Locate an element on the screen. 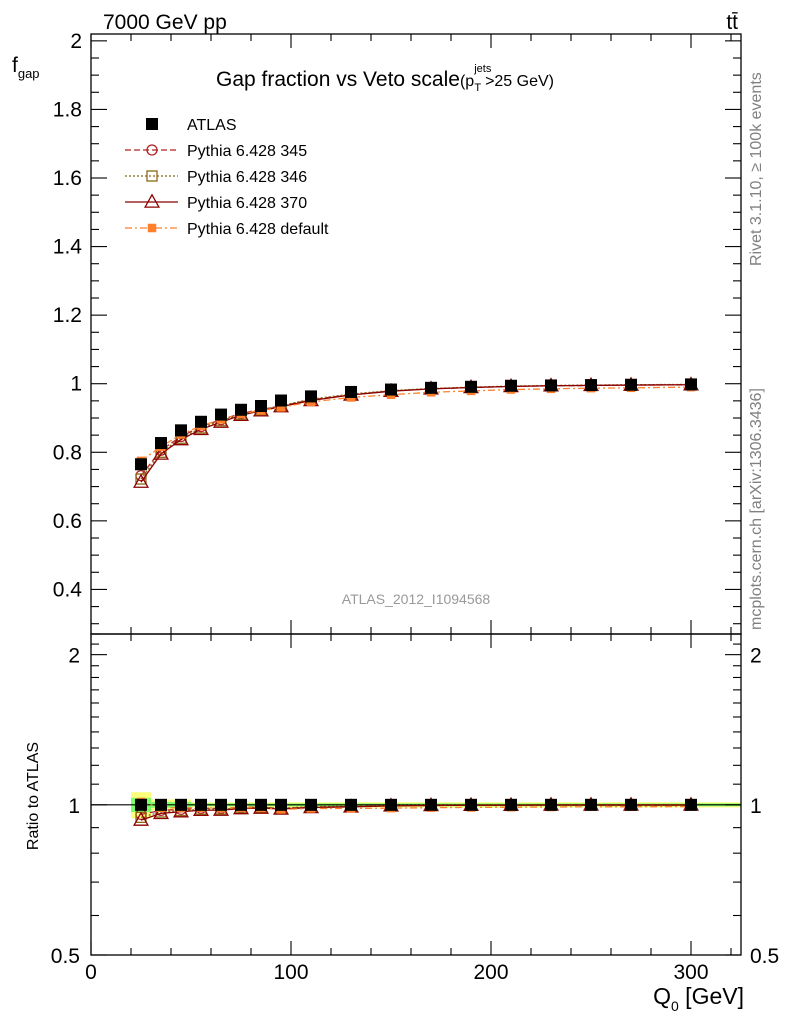 This screenshot has width=786, height=1024. process-label: tt̄ is located at coordinates (732, 22).